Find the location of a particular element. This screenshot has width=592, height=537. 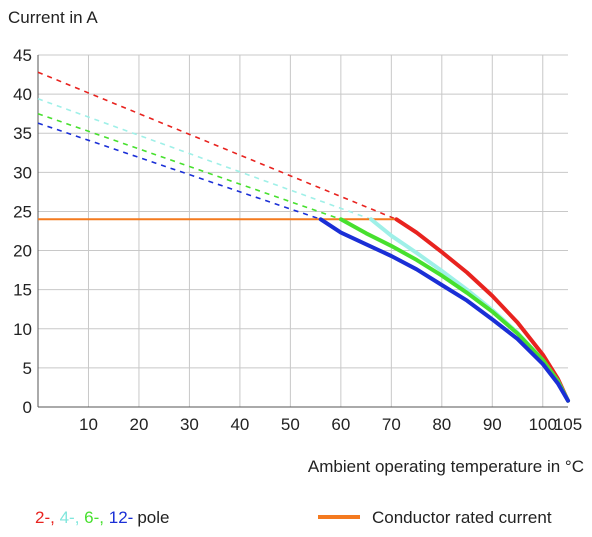

y-tick-label: 10 is located at coordinates (22, 329).